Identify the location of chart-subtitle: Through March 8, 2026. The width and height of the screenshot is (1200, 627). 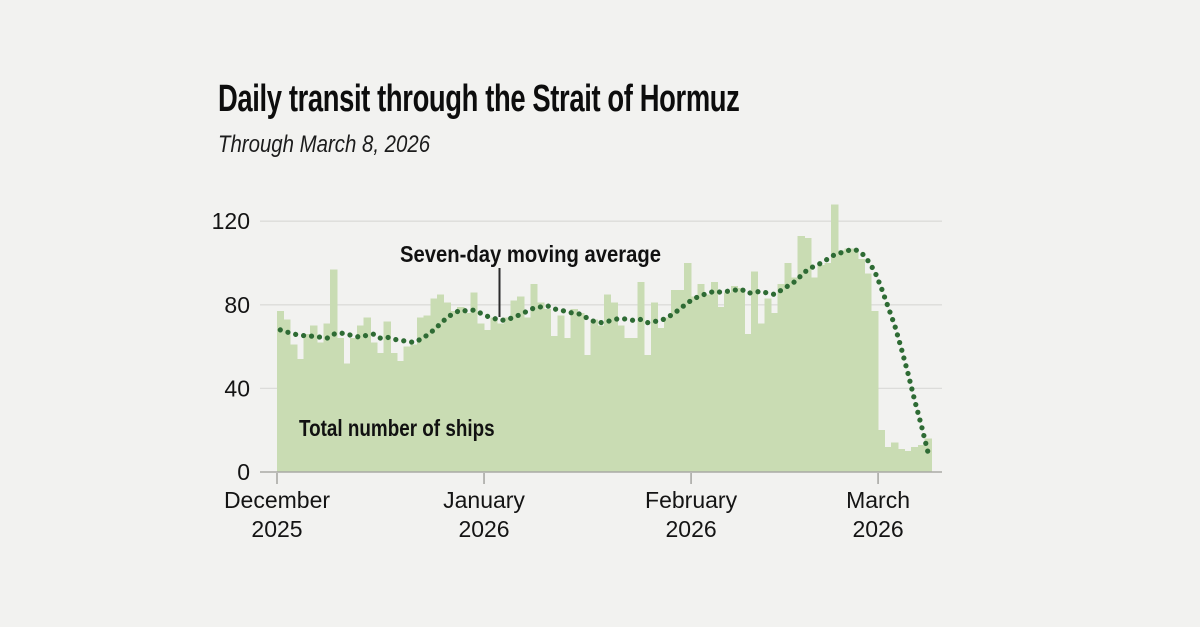
(324, 144).